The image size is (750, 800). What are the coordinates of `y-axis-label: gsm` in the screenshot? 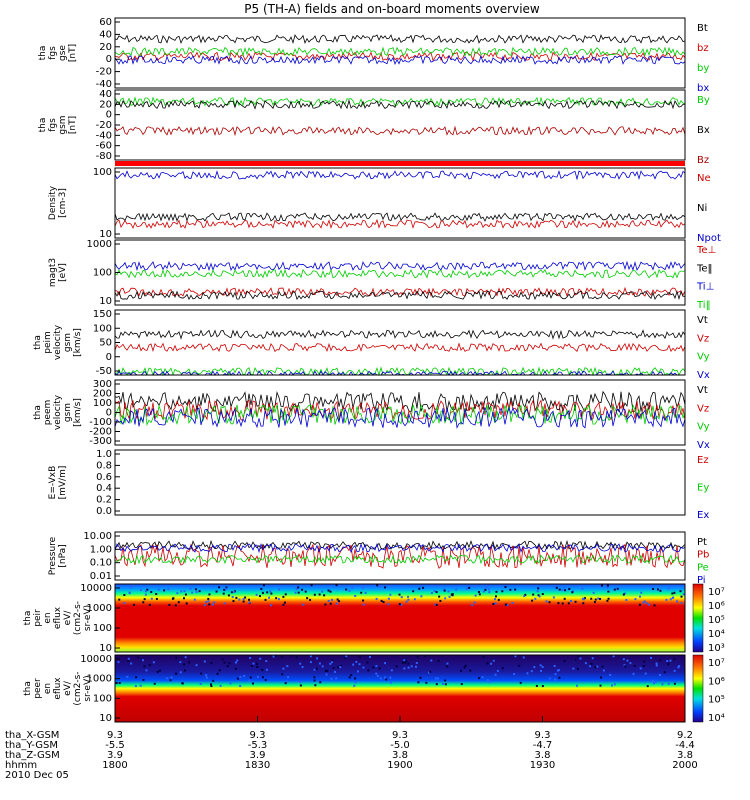 It's located at (68, 342).